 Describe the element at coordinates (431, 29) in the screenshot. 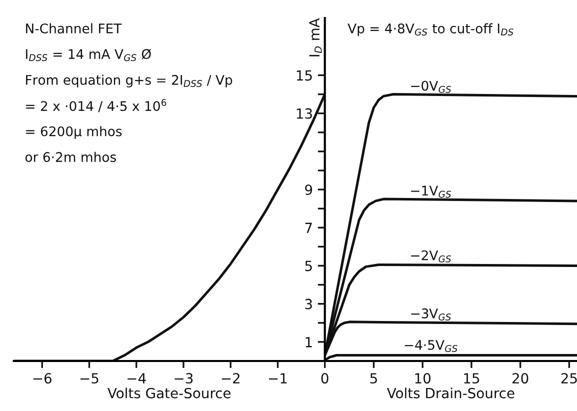

I see `annotation: Vp = 4·8V$_{GS}$ to cut-off I$_{DS}$` at that location.